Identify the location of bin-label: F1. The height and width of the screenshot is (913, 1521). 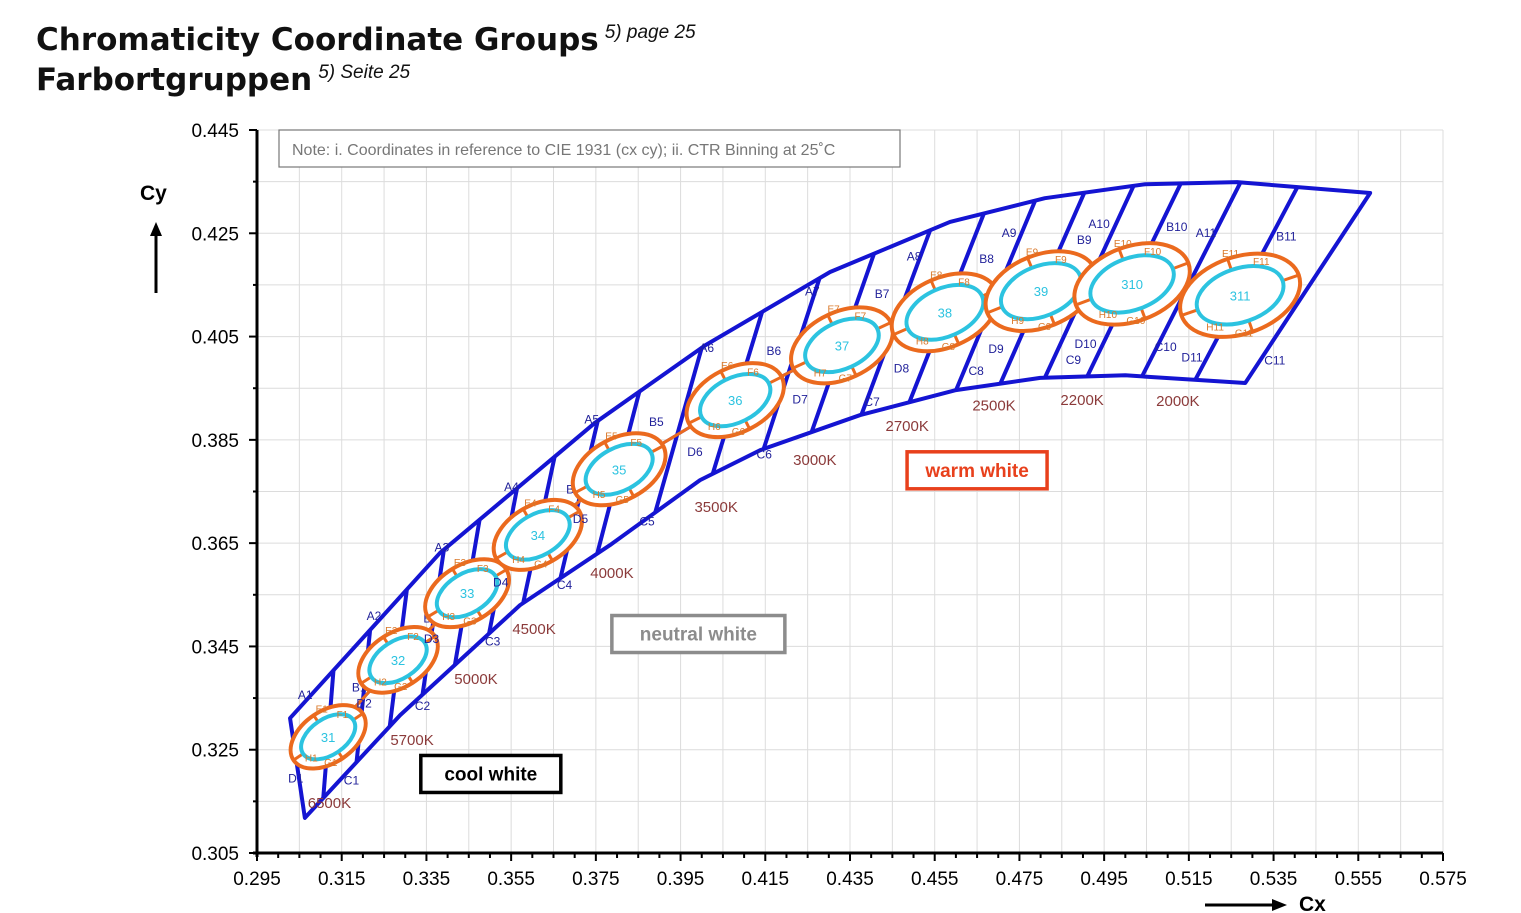
(343, 715).